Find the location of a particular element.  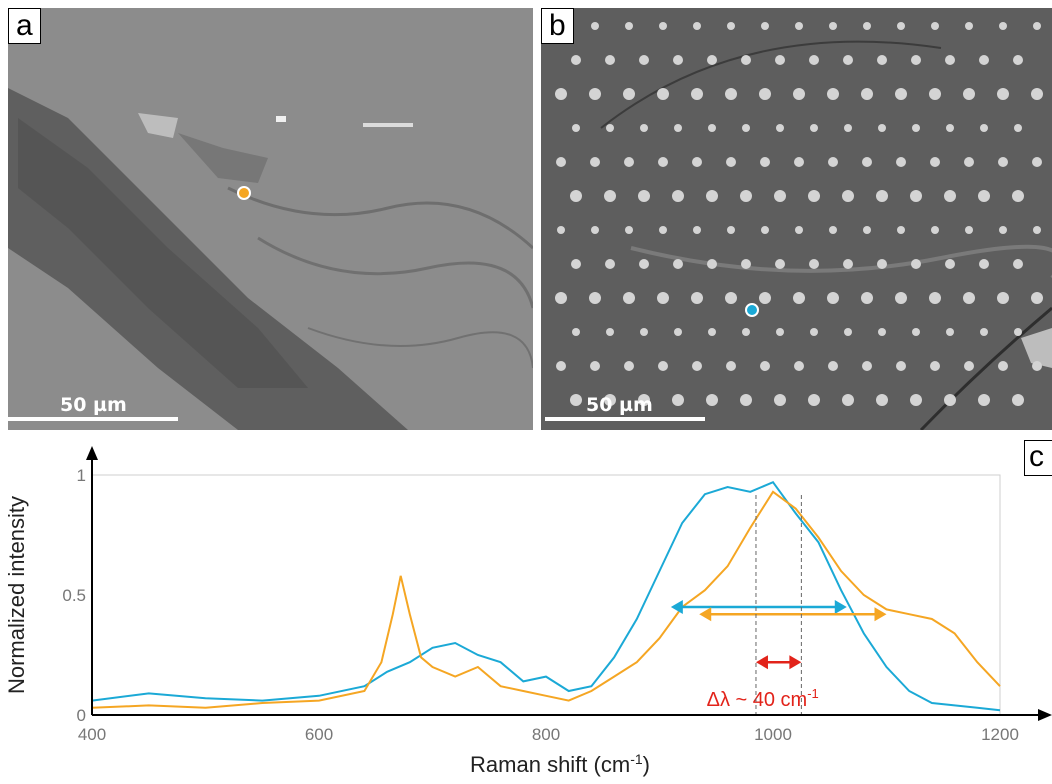

x-tick-label: 1200 is located at coordinates (1000, 734).